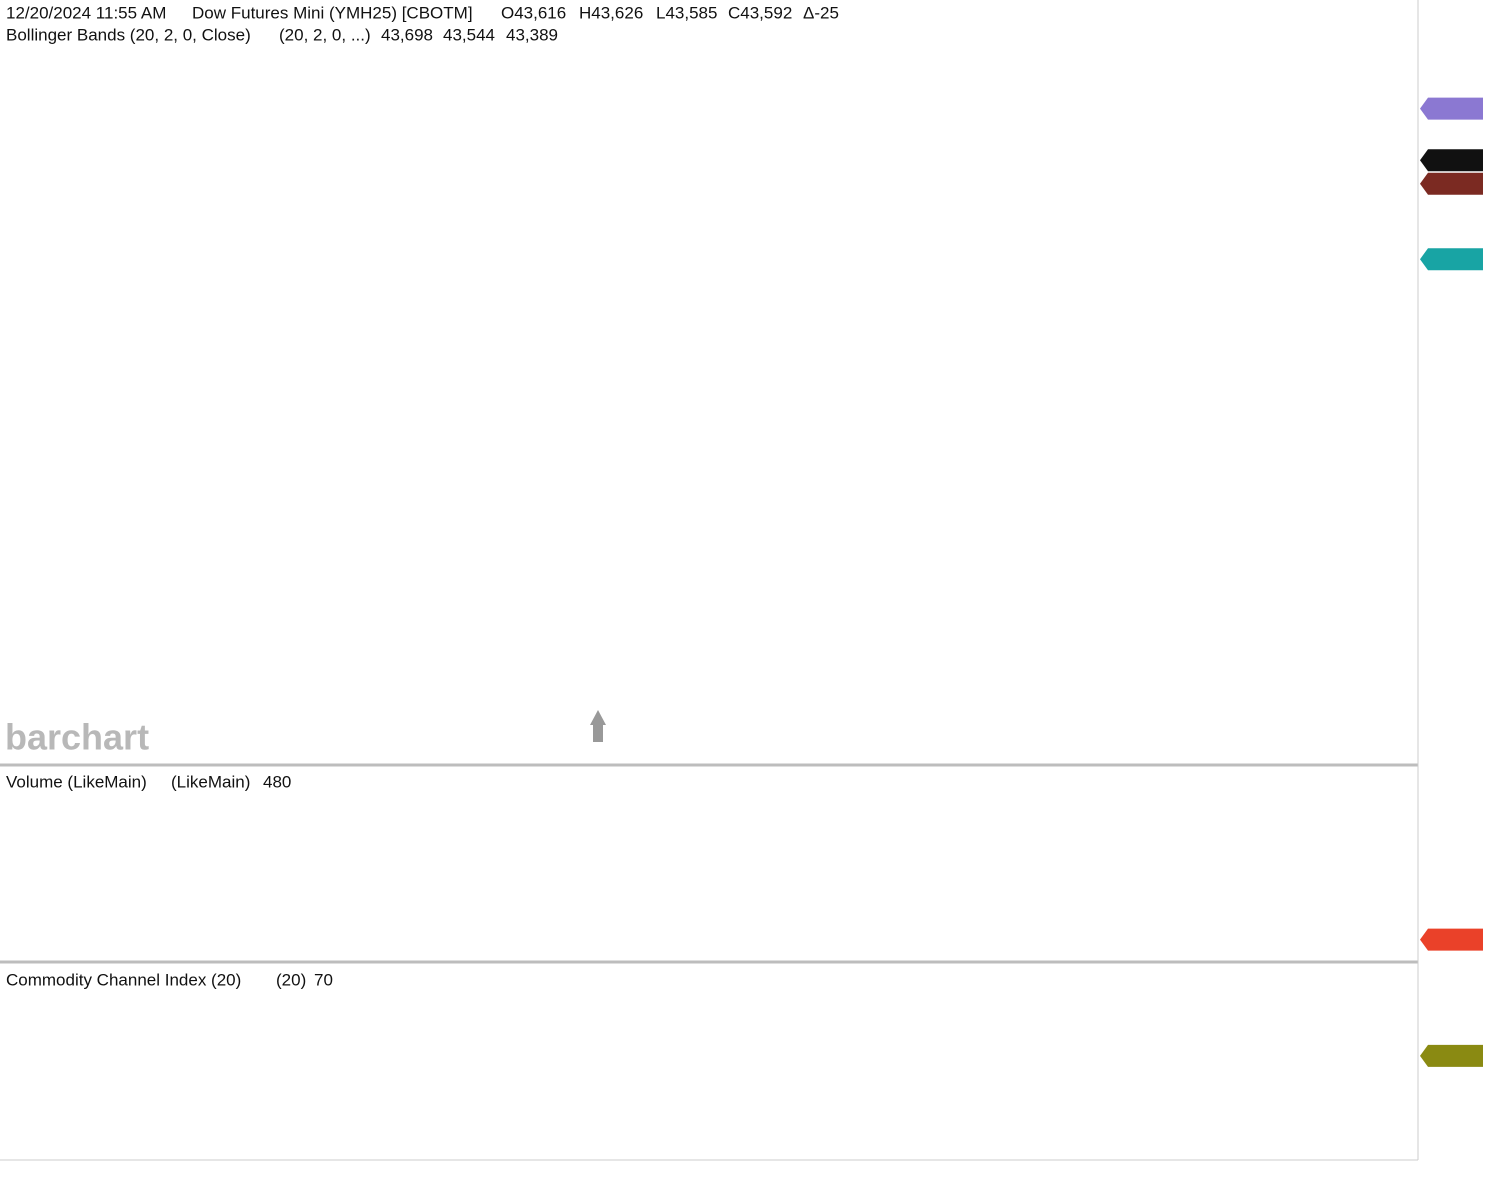 The image size is (1486, 1191). I want to click on signal-arrow, so click(598, 726).